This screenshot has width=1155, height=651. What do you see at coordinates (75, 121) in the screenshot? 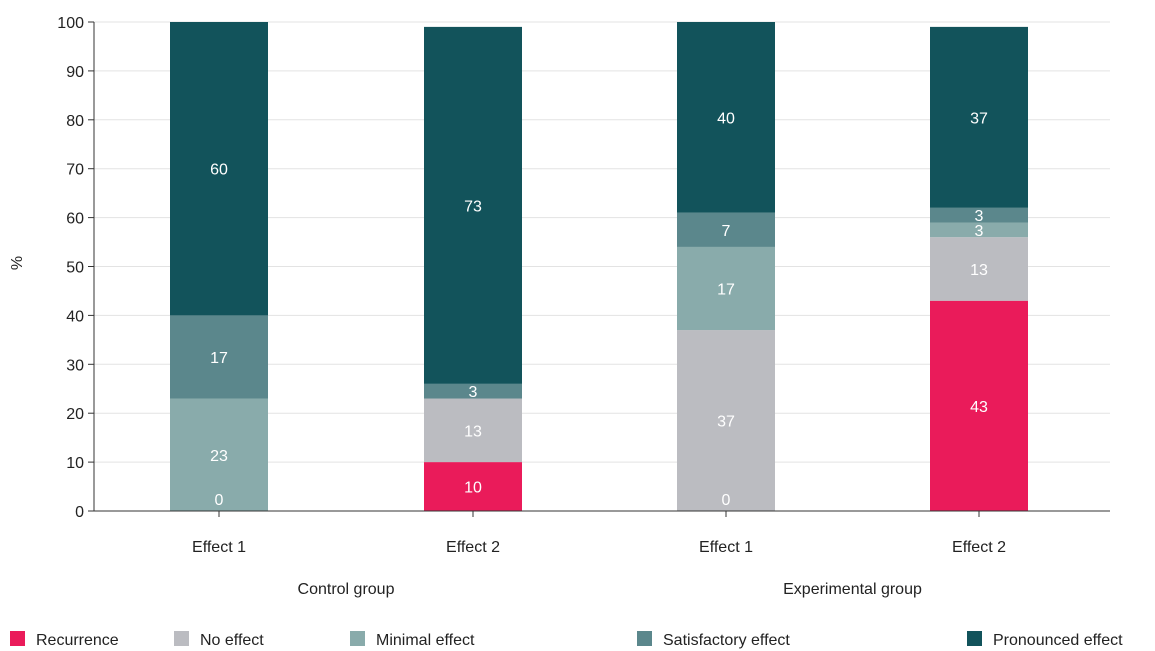
I see `y-tick-label: 80` at bounding box center [75, 121].